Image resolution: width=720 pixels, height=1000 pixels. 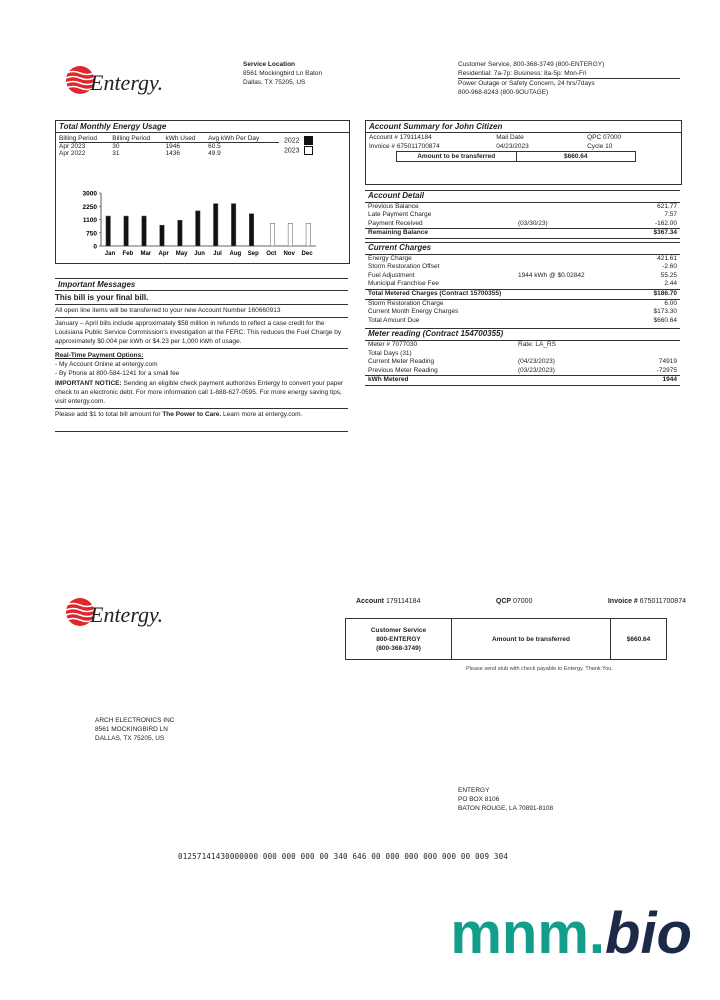 I want to click on row-label: Late Payment Charge, so click(x=400, y=215).